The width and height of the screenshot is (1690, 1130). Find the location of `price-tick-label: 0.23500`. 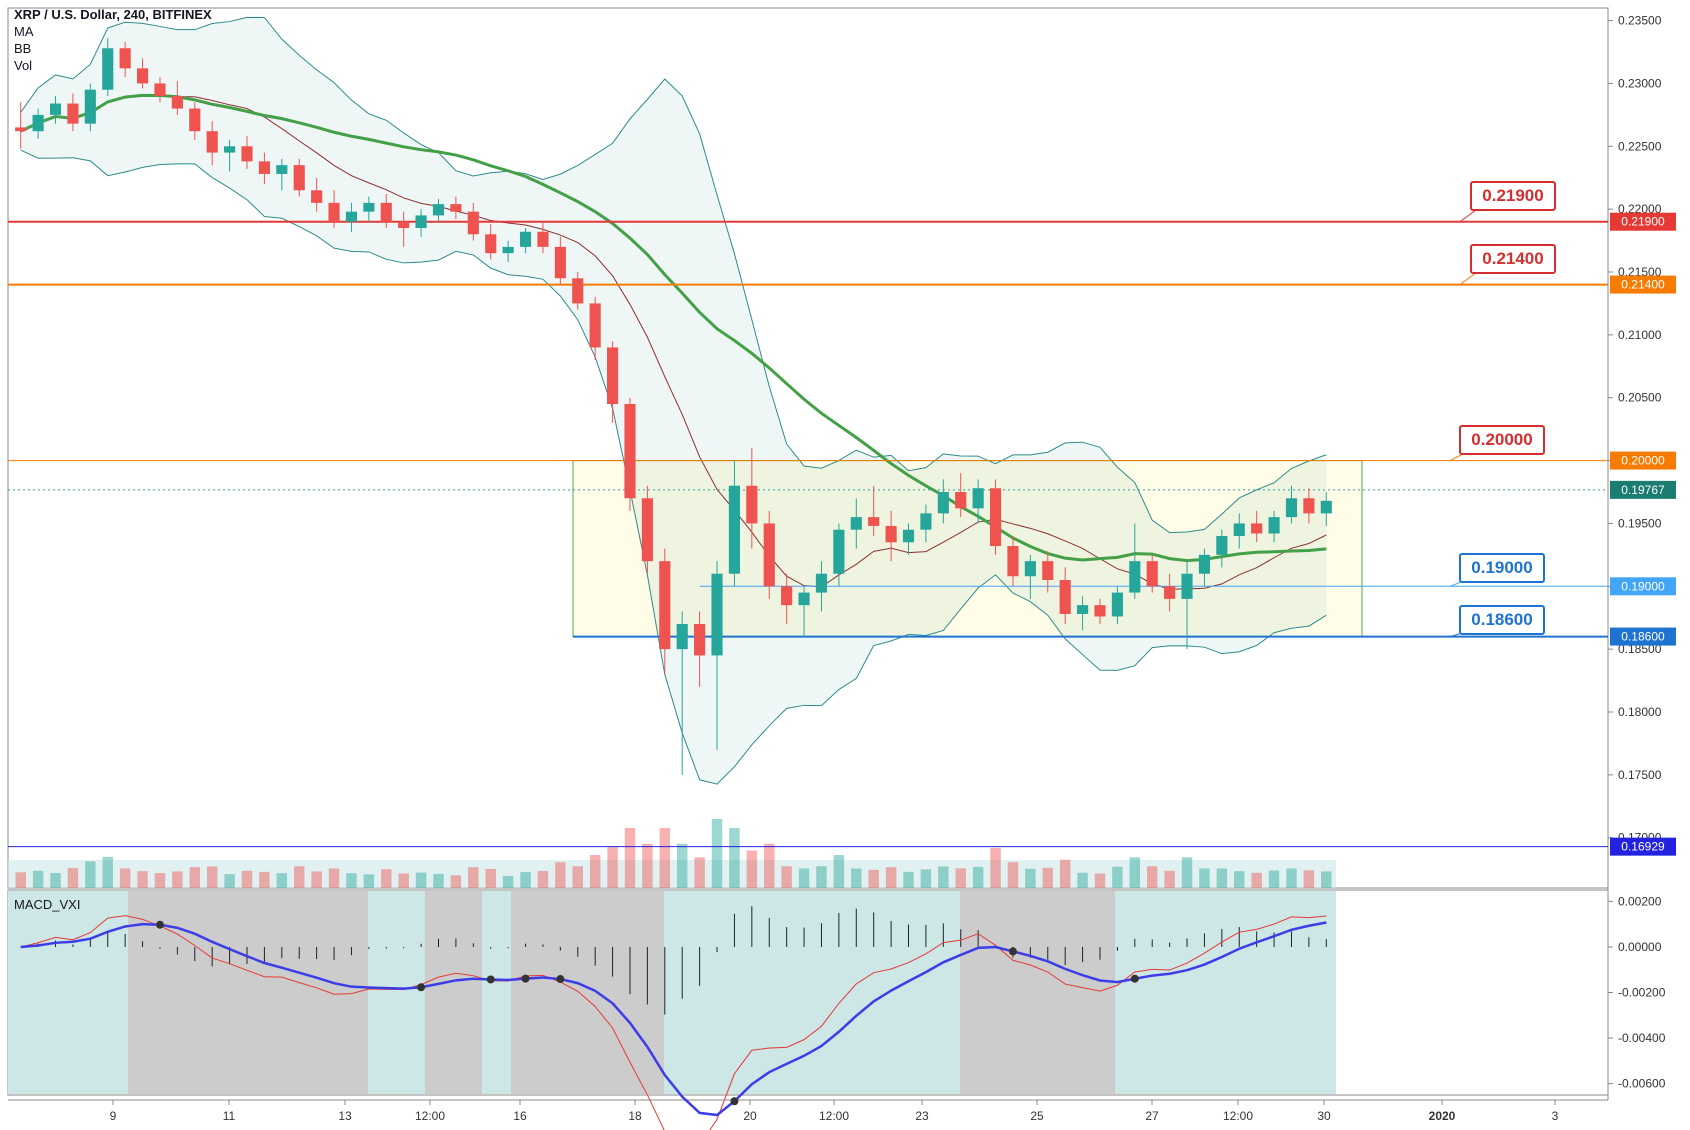

price-tick-label: 0.23500 is located at coordinates (1640, 21).